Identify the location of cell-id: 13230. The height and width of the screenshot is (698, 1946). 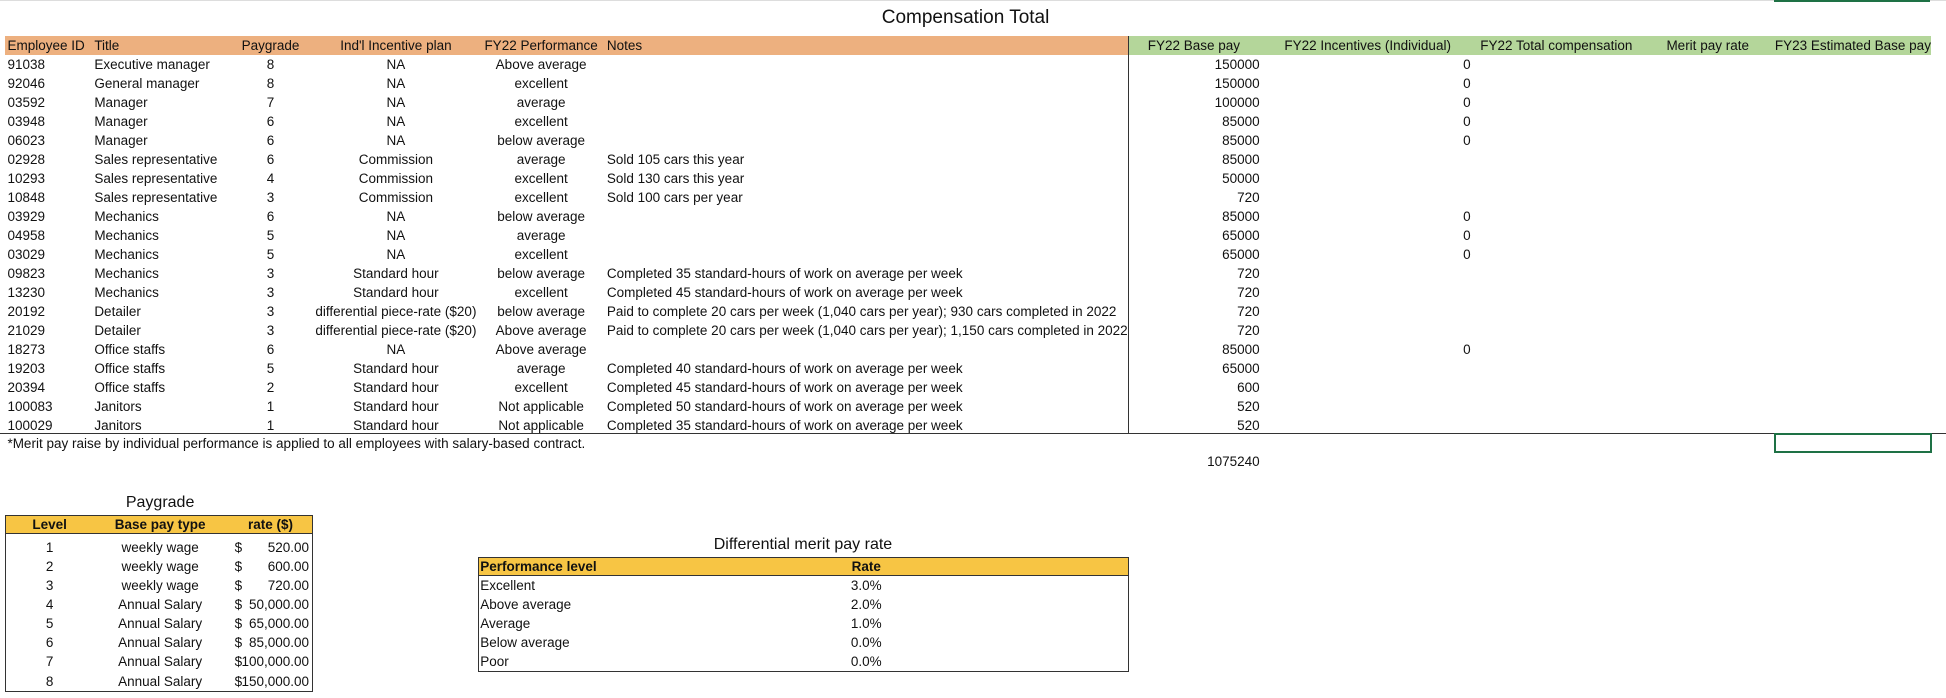
(26, 292).